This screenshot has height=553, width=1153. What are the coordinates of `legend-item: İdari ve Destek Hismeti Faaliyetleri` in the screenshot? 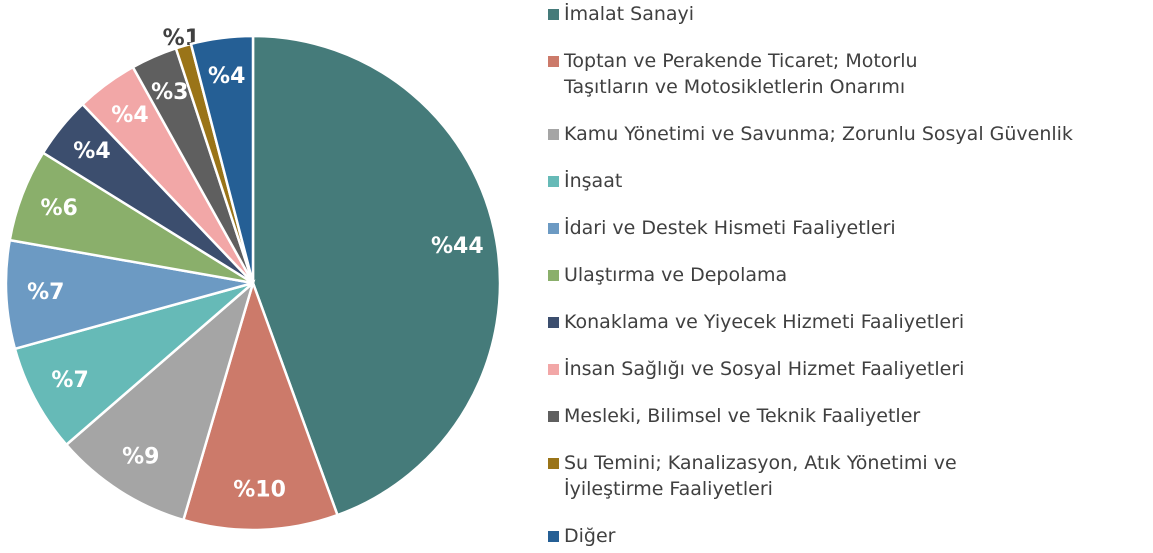 It's located at (722, 228).